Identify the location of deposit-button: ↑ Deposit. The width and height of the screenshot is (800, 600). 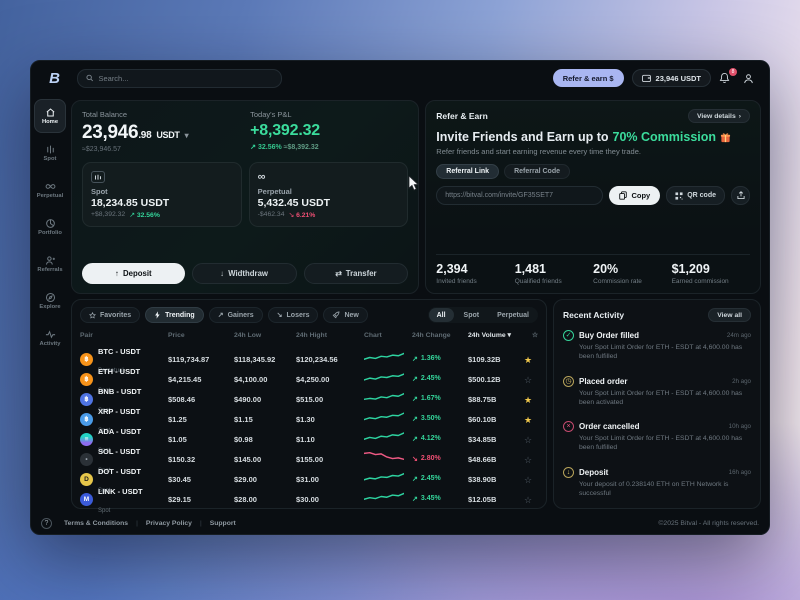
(133, 273).